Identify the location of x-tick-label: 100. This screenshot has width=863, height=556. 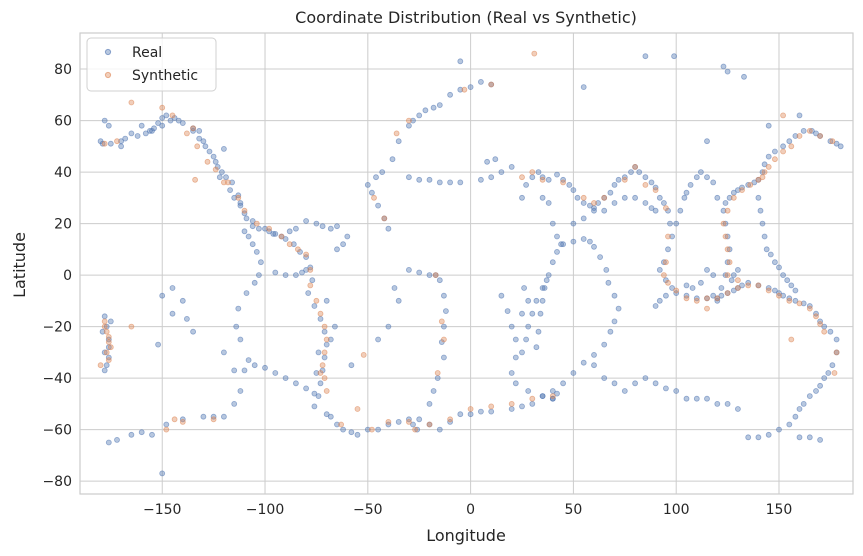
(676, 510).